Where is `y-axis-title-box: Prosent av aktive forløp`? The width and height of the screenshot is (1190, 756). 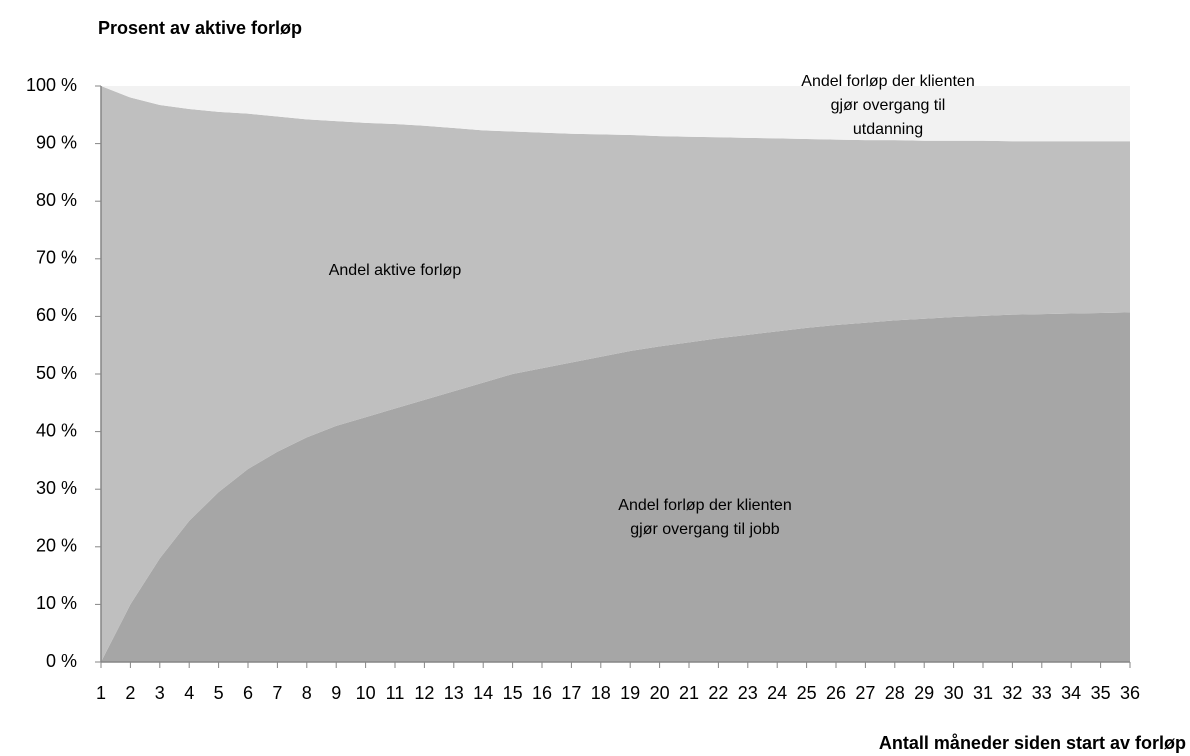 y-axis-title-box: Prosent av aktive forløp is located at coordinates (200, 28).